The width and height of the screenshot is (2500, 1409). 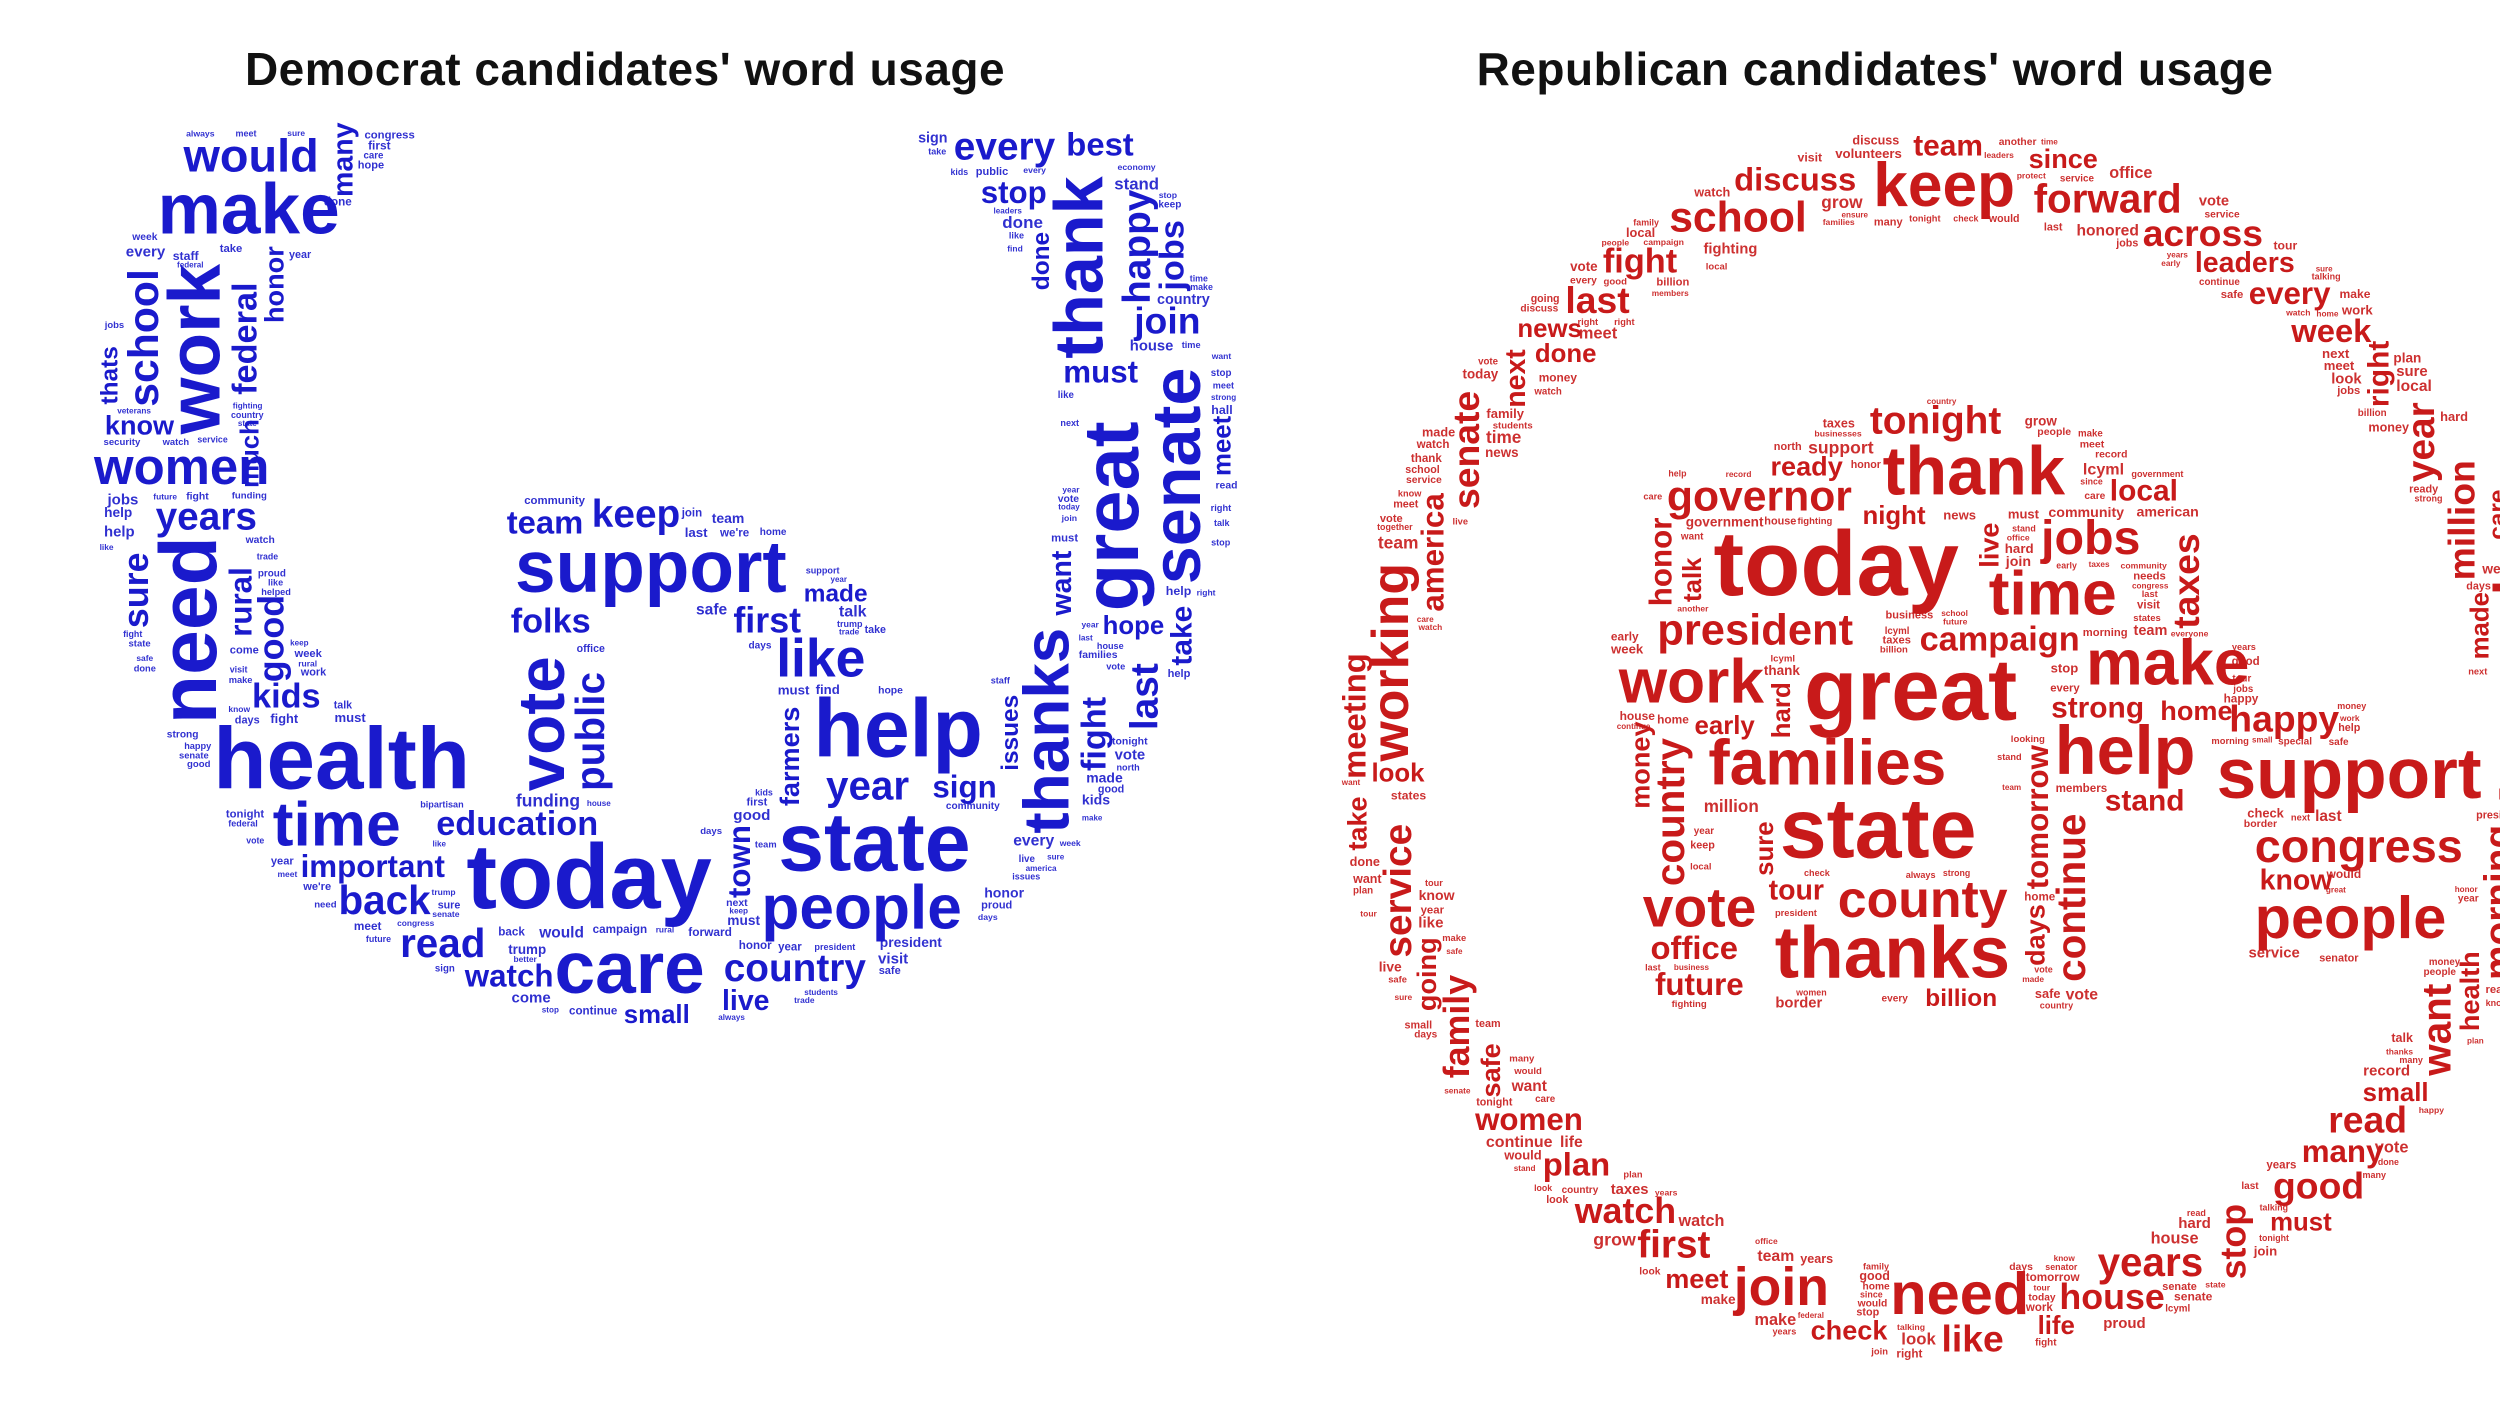 I want to click on republican-word: federal, so click(x=1811, y=1315).